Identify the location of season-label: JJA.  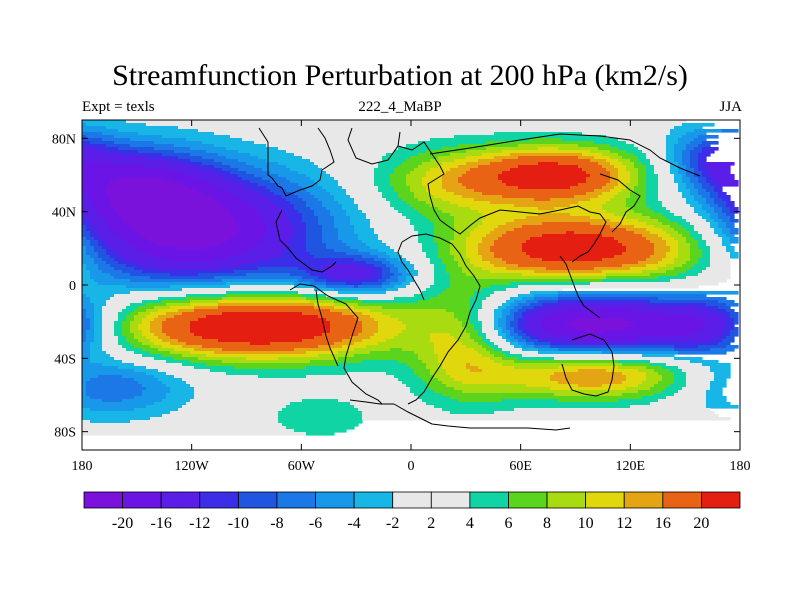
(730, 107).